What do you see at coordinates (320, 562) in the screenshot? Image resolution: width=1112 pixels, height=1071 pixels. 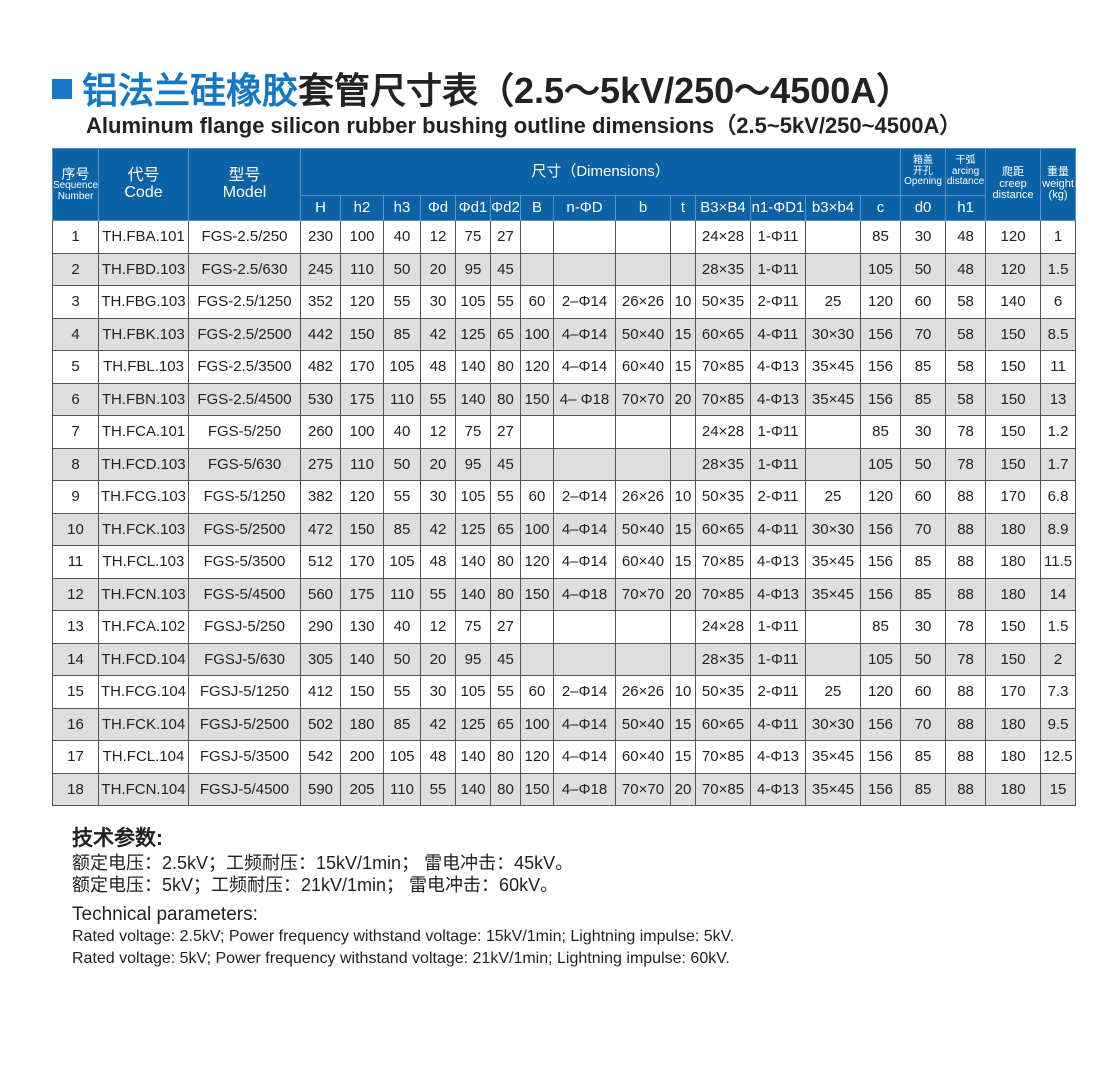 I see `table-cell: 512` at bounding box center [320, 562].